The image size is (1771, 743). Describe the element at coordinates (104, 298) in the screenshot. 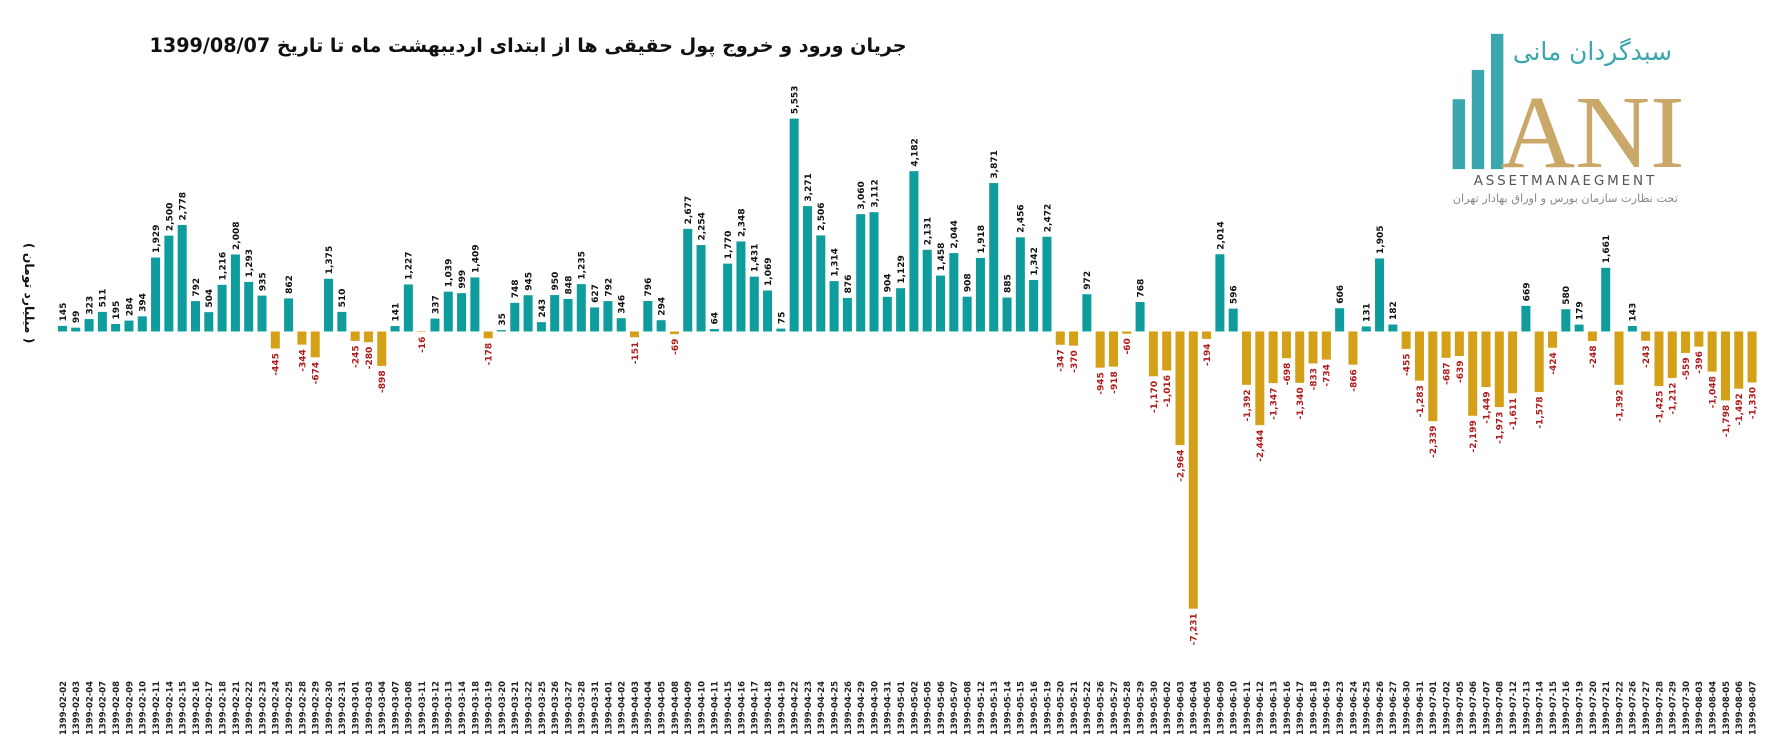

I see `data-label: 511` at that location.